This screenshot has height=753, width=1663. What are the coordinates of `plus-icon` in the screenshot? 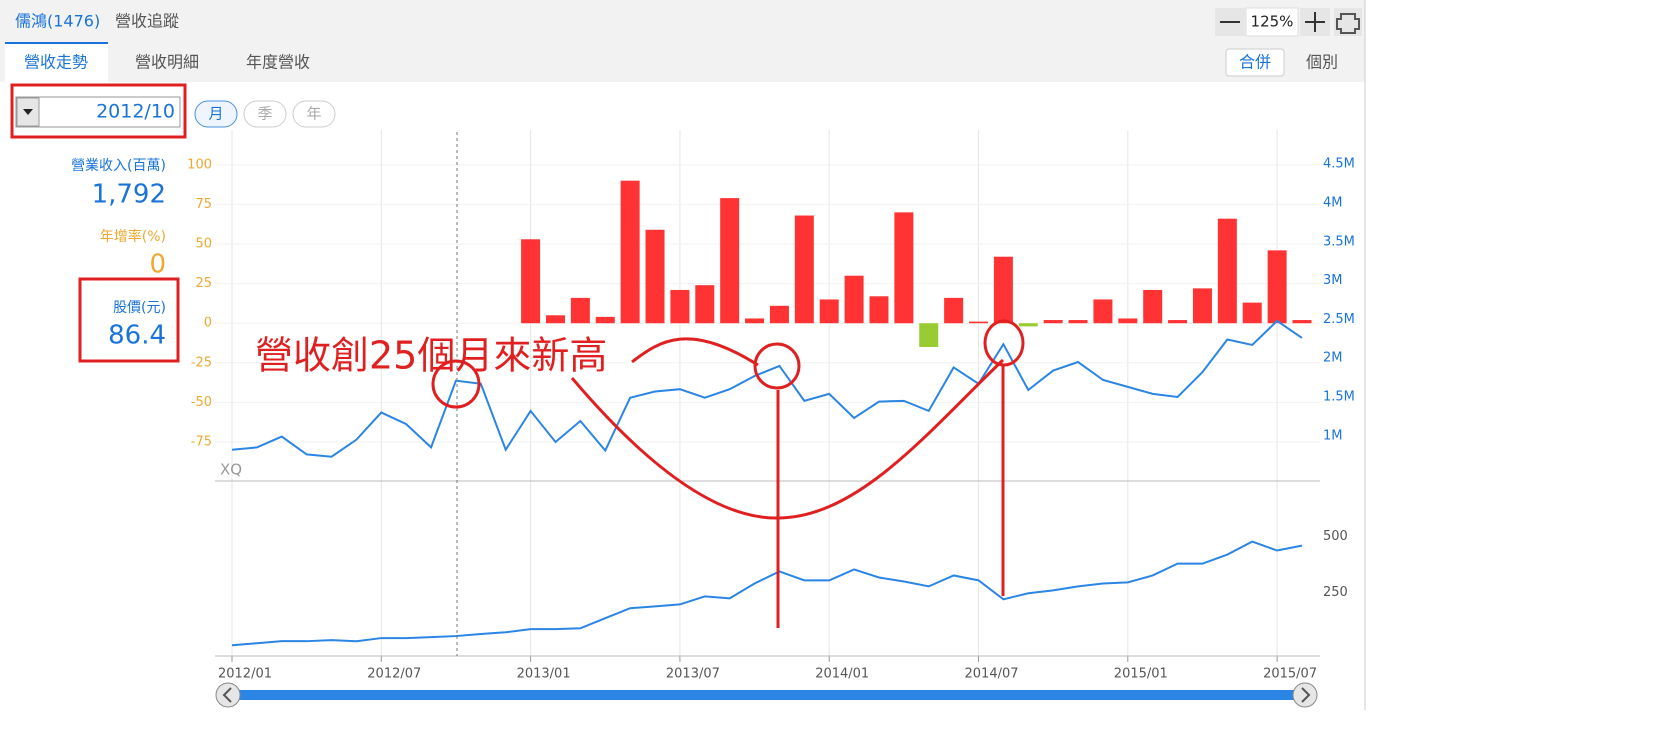 It's located at (1315, 22).